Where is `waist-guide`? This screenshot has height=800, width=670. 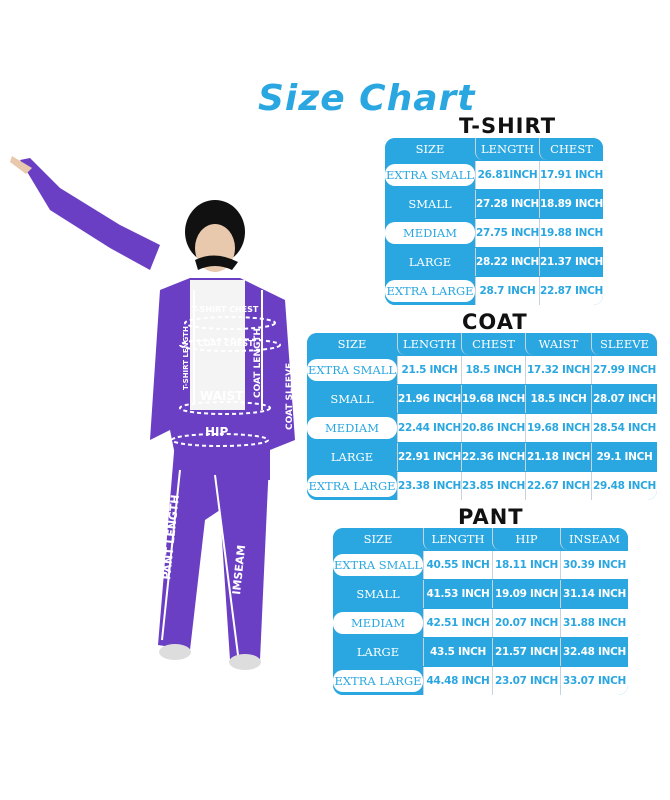
waist-guide is located at coordinates (225, 408).